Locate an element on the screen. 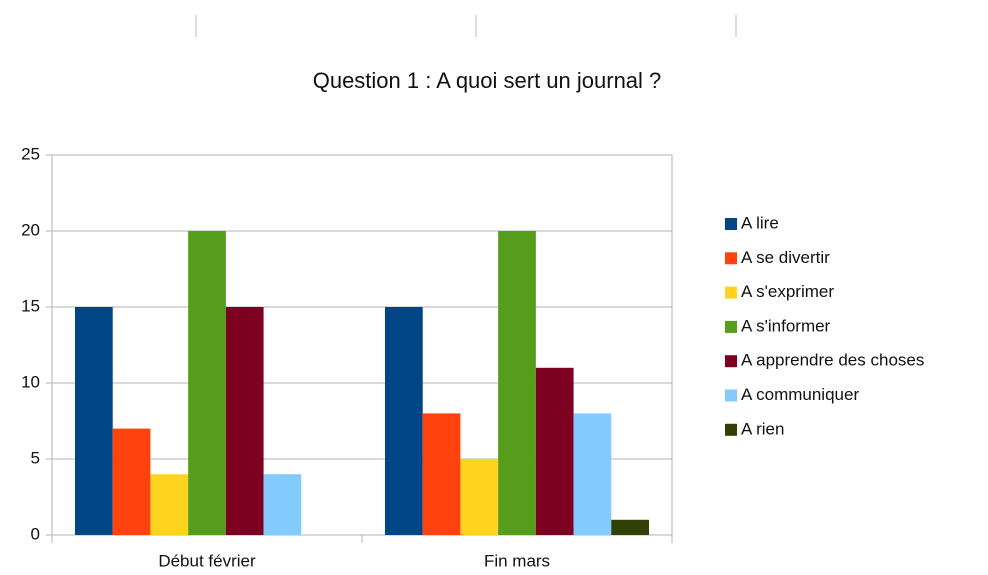  y-tick-label: 10 is located at coordinates (30, 381).